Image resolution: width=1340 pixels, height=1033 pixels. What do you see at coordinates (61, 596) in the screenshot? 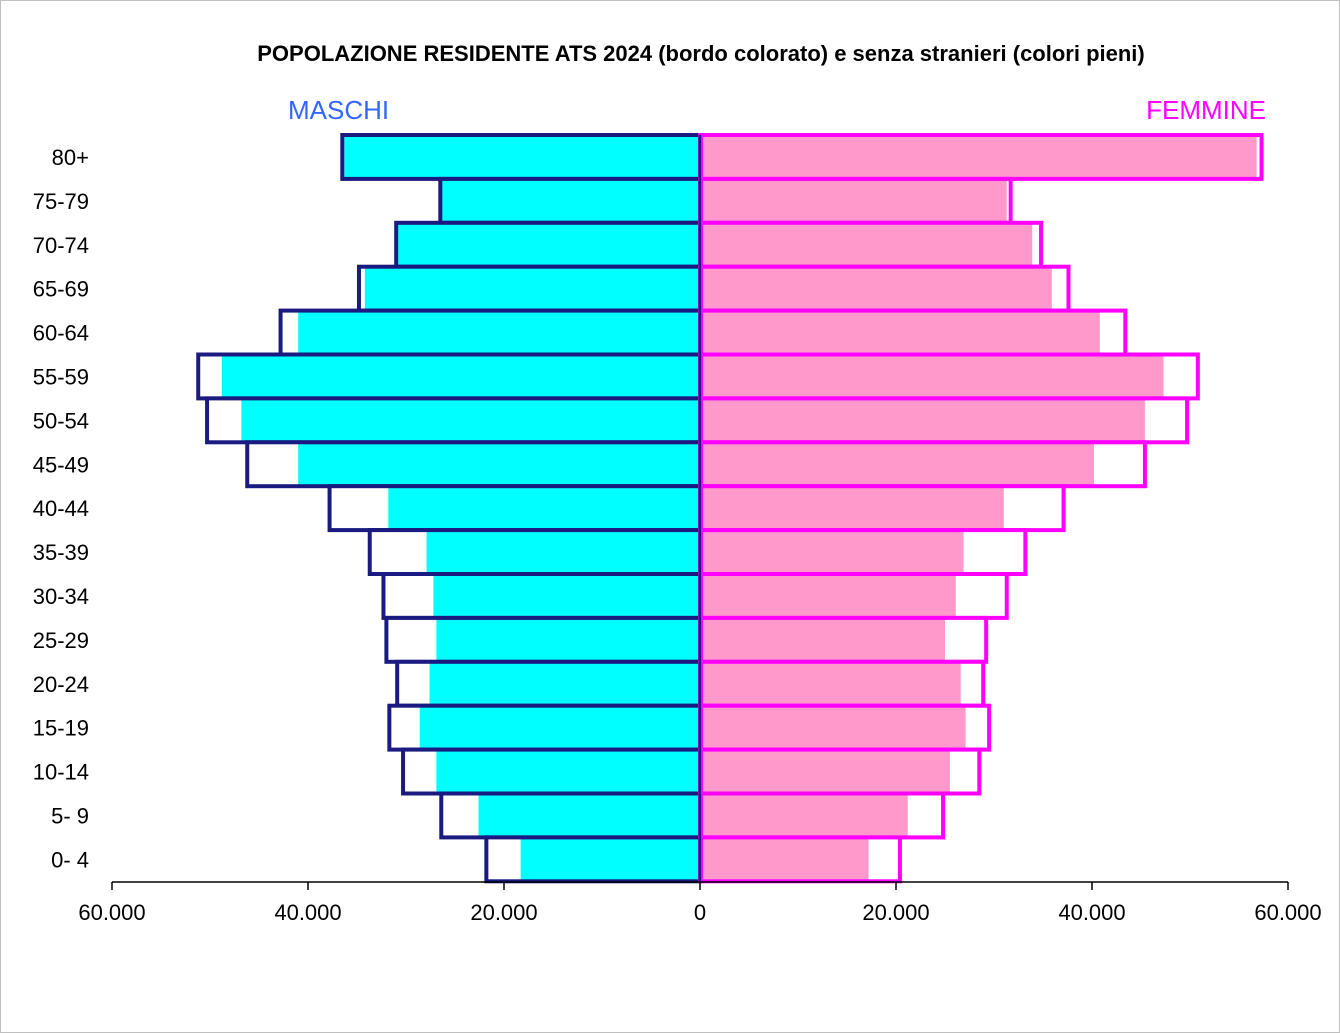
I see `age-label: 30-34` at bounding box center [61, 596].